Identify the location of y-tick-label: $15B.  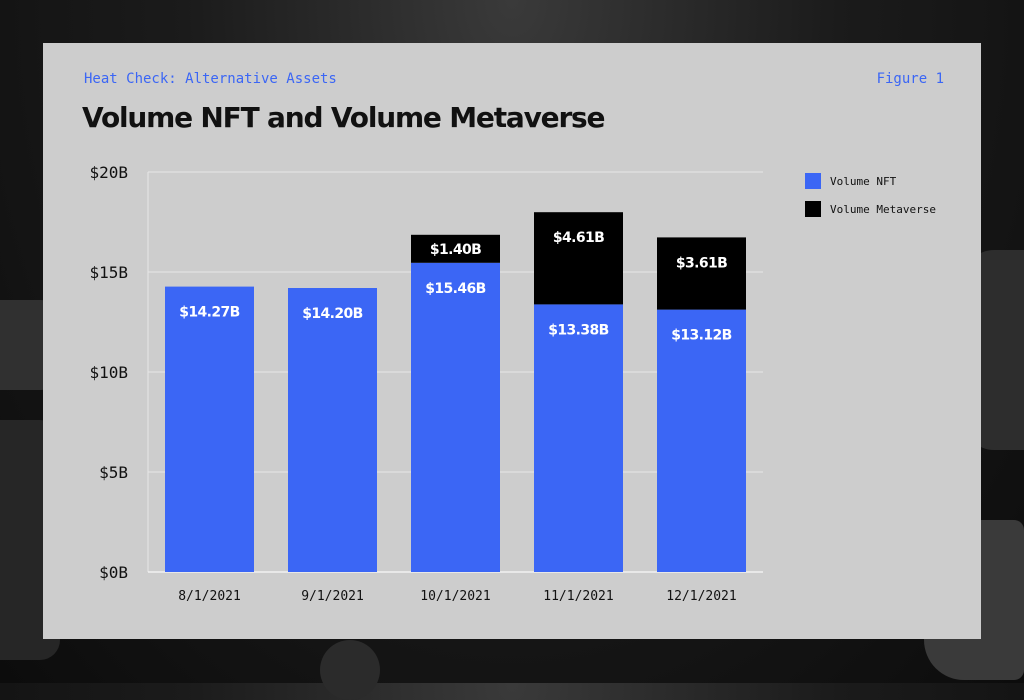
(108, 272).